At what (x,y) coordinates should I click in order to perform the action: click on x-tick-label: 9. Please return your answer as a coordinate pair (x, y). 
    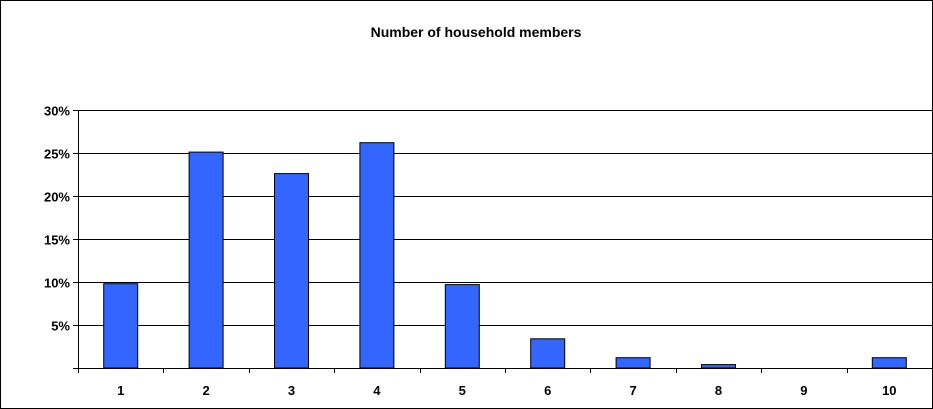
    Looking at the image, I should click on (803, 390).